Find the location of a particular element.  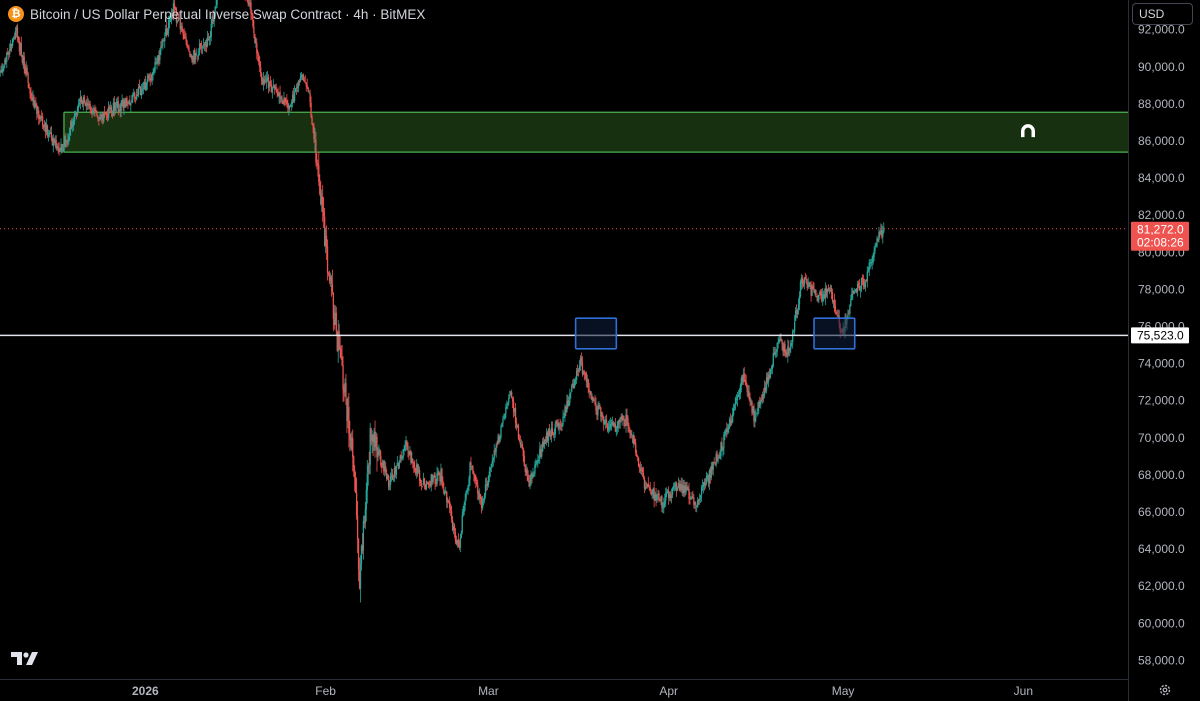

magnet-icon is located at coordinates (1028, 131).